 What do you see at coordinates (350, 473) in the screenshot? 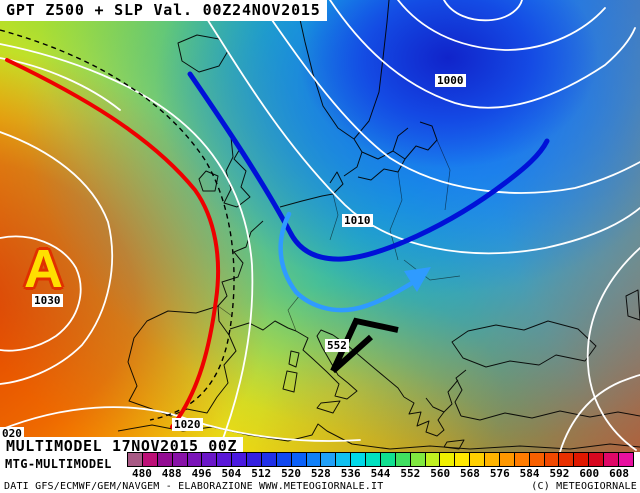
I see `colorbar-tick: 536` at bounding box center [350, 473].